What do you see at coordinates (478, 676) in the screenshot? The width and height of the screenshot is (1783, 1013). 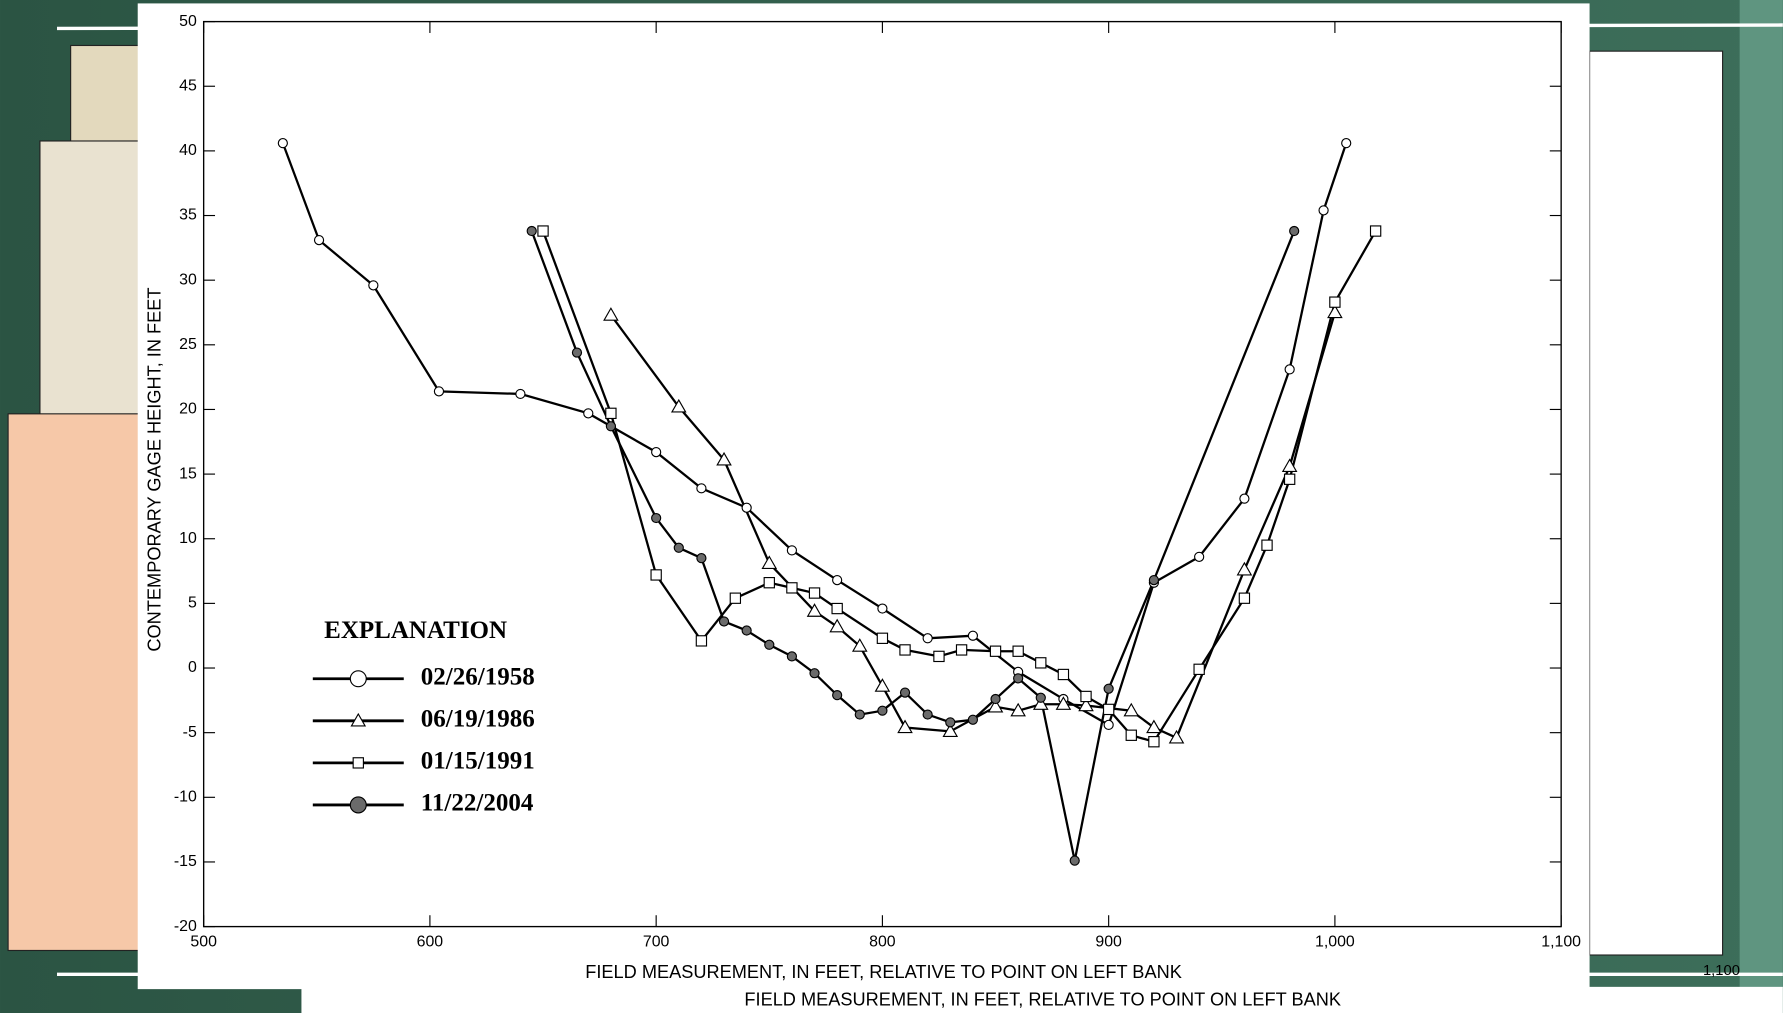 I see `legend-label: 02/26/1958` at bounding box center [478, 676].